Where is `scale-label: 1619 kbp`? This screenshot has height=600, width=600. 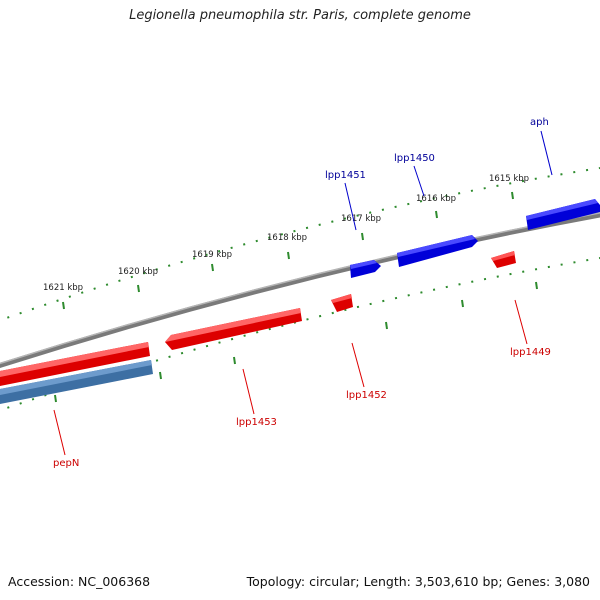 scale-label: 1619 kbp is located at coordinates (212, 255).